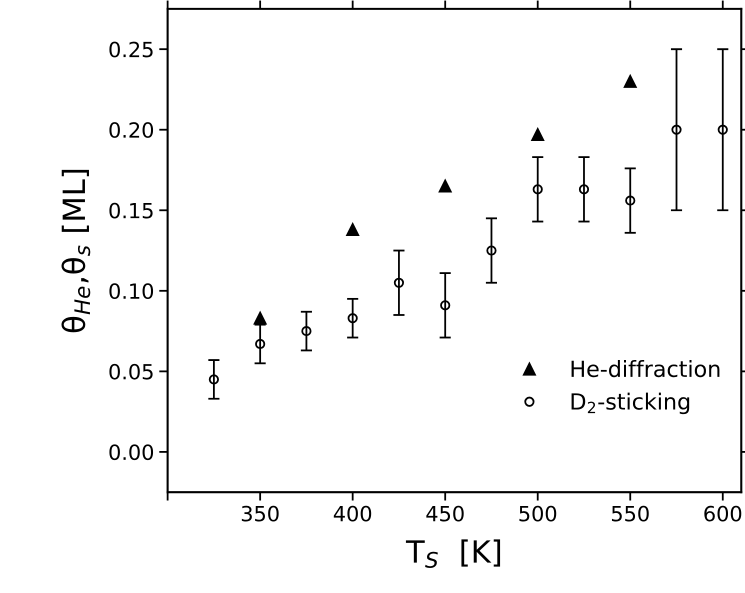 The height and width of the screenshot is (593, 745). What do you see at coordinates (631, 403) in the screenshot?
I see `legend-label: D$_{2}$-sticking` at bounding box center [631, 403].